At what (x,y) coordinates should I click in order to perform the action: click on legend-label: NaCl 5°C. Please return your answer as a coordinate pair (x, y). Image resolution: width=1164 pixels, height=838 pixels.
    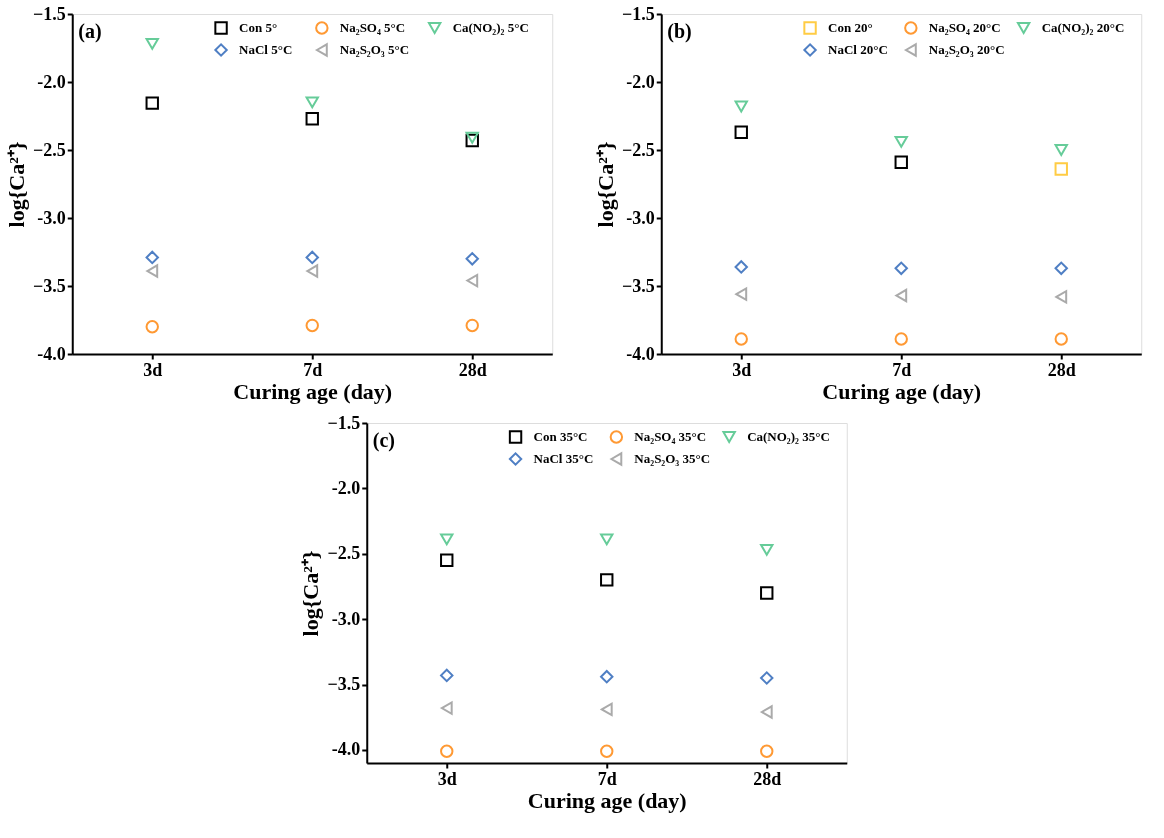
    Looking at the image, I should click on (266, 49).